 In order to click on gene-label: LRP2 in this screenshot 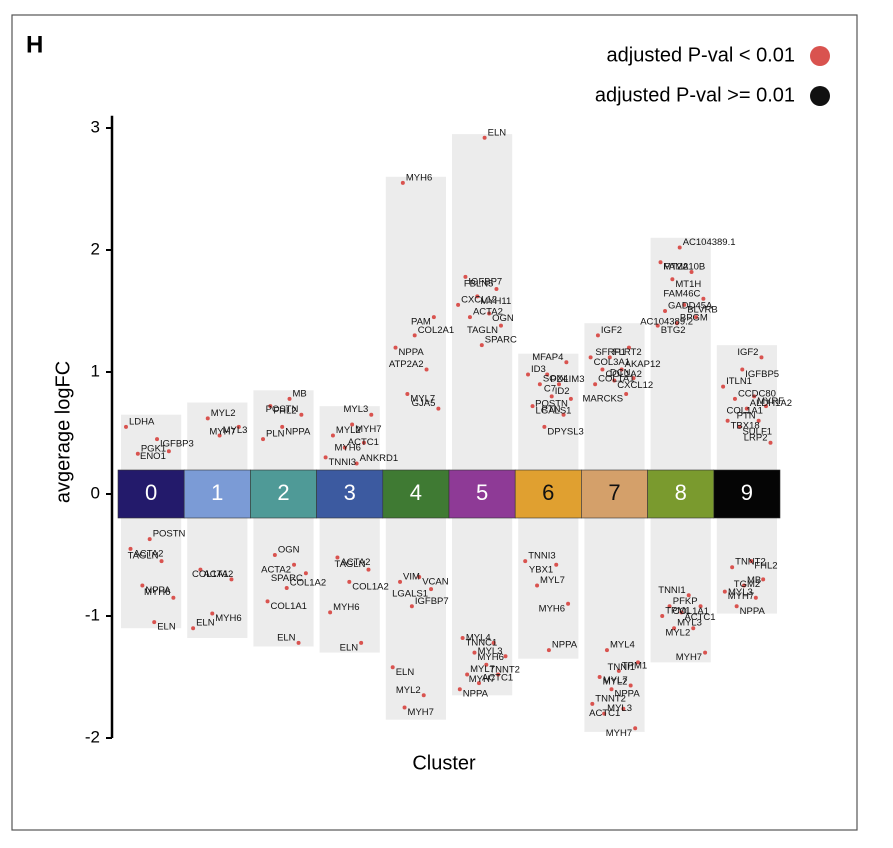, I will do `click(756, 437)`.